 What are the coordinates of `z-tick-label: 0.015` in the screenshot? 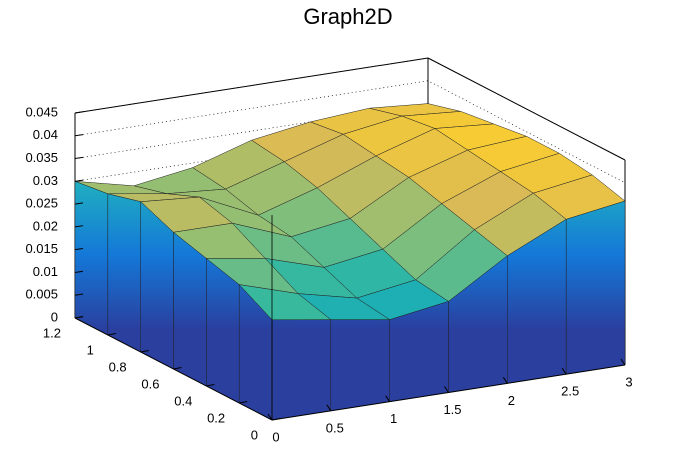 It's located at (41, 248).